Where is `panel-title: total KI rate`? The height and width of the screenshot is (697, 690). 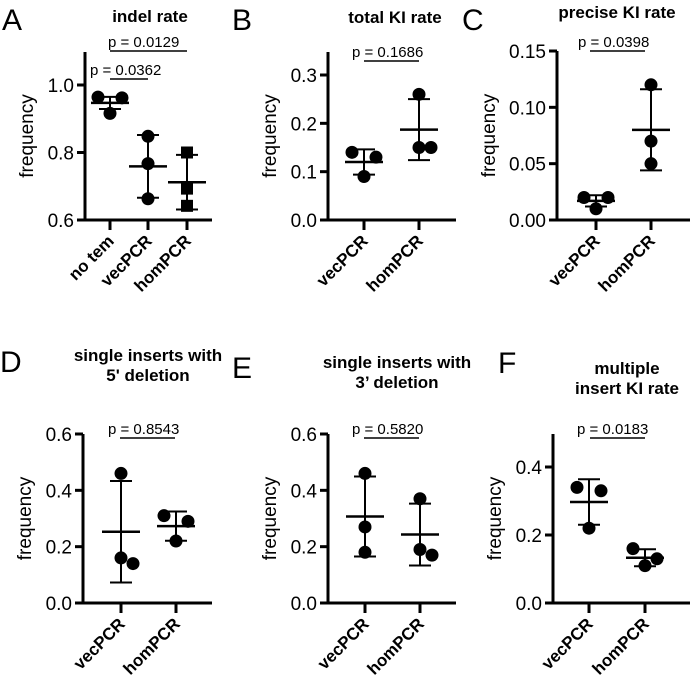 panel-title: total KI rate is located at coordinates (395, 17).